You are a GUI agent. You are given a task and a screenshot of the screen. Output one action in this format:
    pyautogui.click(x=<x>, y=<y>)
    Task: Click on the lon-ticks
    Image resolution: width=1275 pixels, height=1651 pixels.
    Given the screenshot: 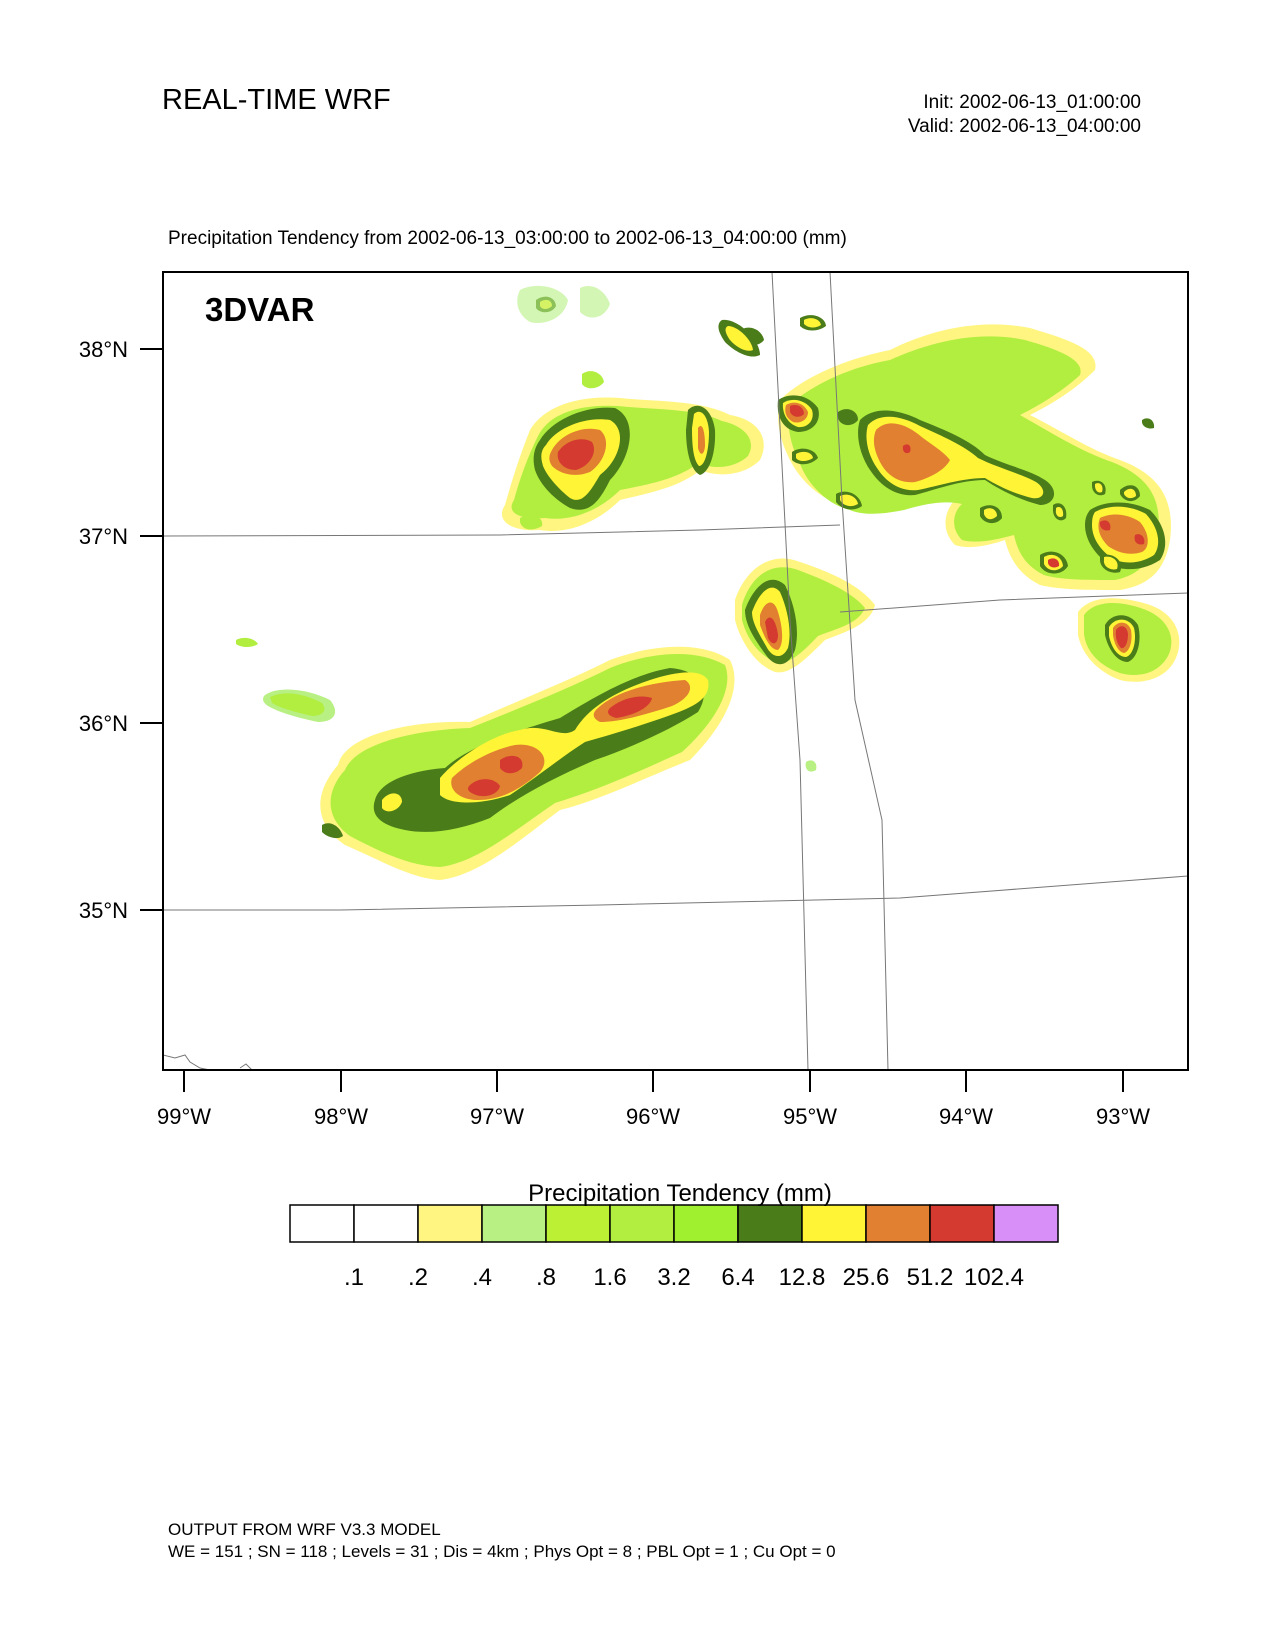 What is the action you would take?
    pyautogui.click(x=653, y=1081)
    